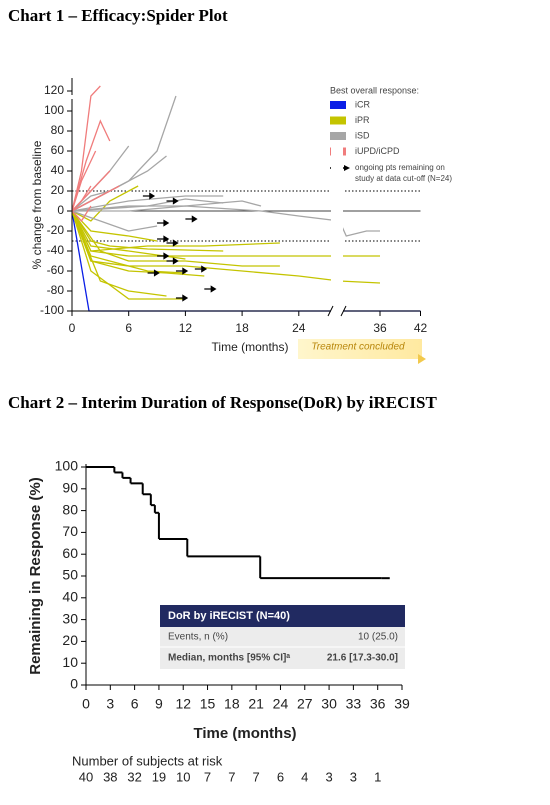 This screenshot has width=550, height=805. Describe the element at coordinates (347, 168) in the screenshot. I see `legend-arrow-head` at that location.